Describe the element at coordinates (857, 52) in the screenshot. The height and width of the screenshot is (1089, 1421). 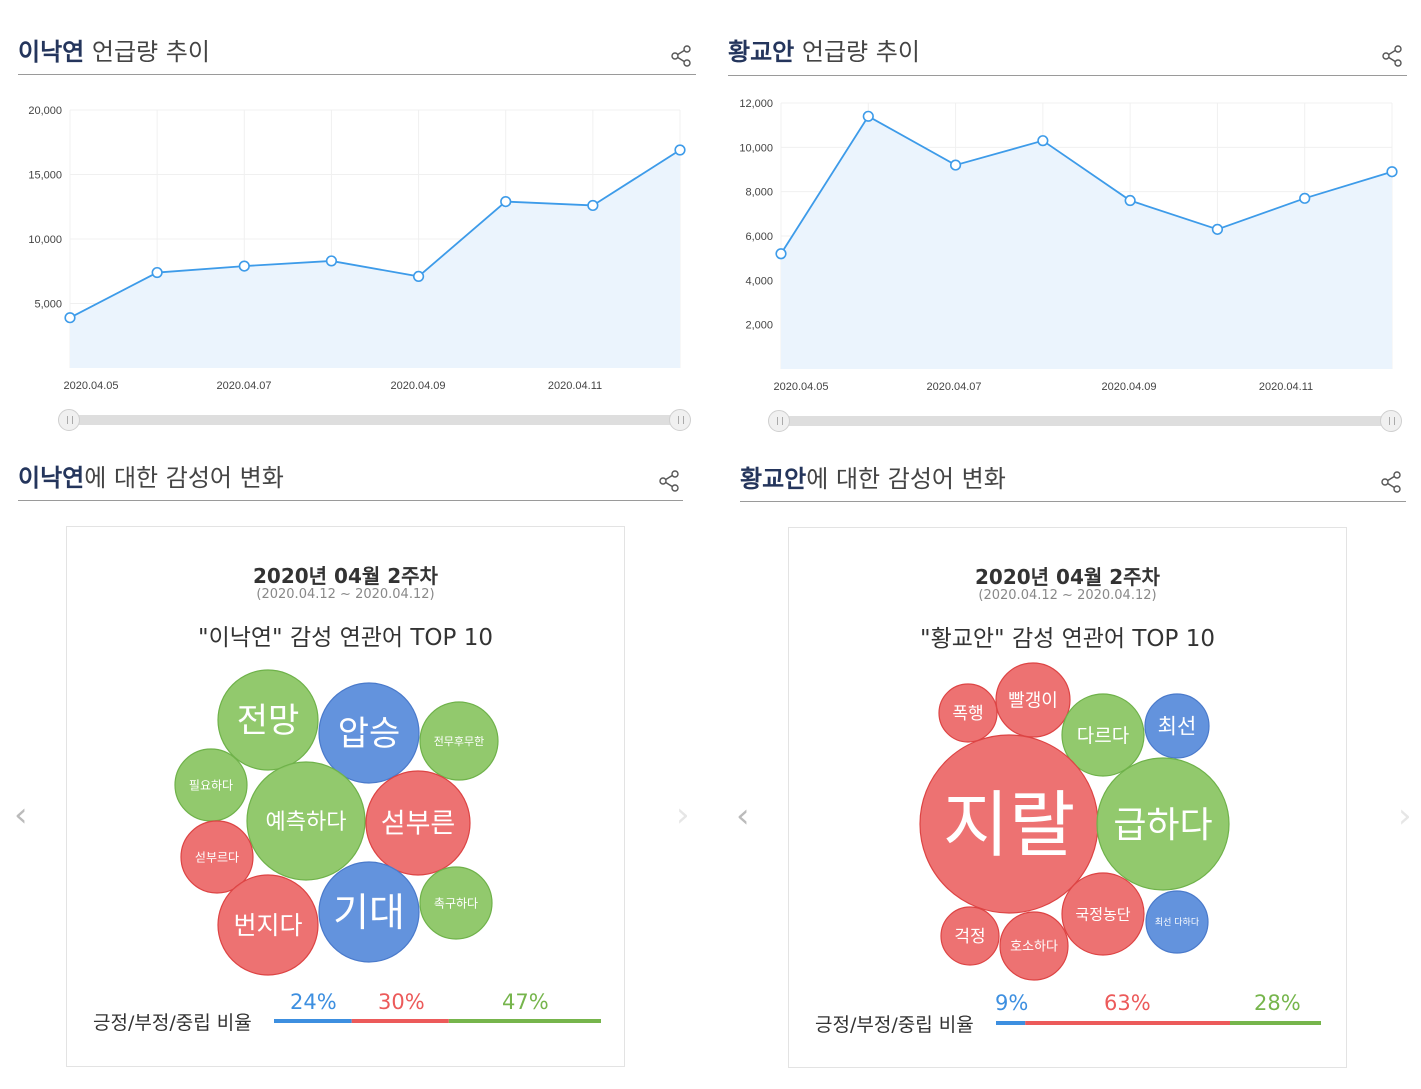
I see `title-suffix: 언급량 추이` at that location.